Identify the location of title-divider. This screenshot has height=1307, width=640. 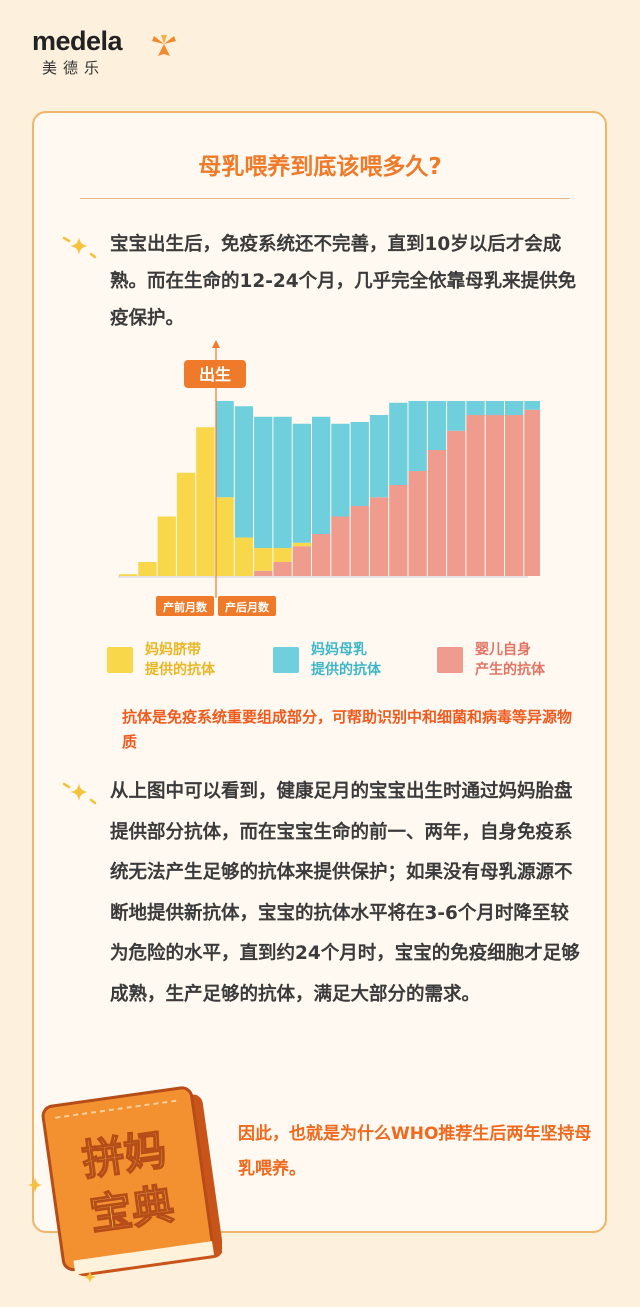
(325, 198).